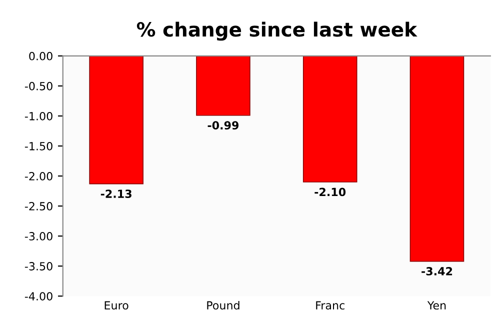  I want to click on y-tick-label: -2.50, so click(38, 206).